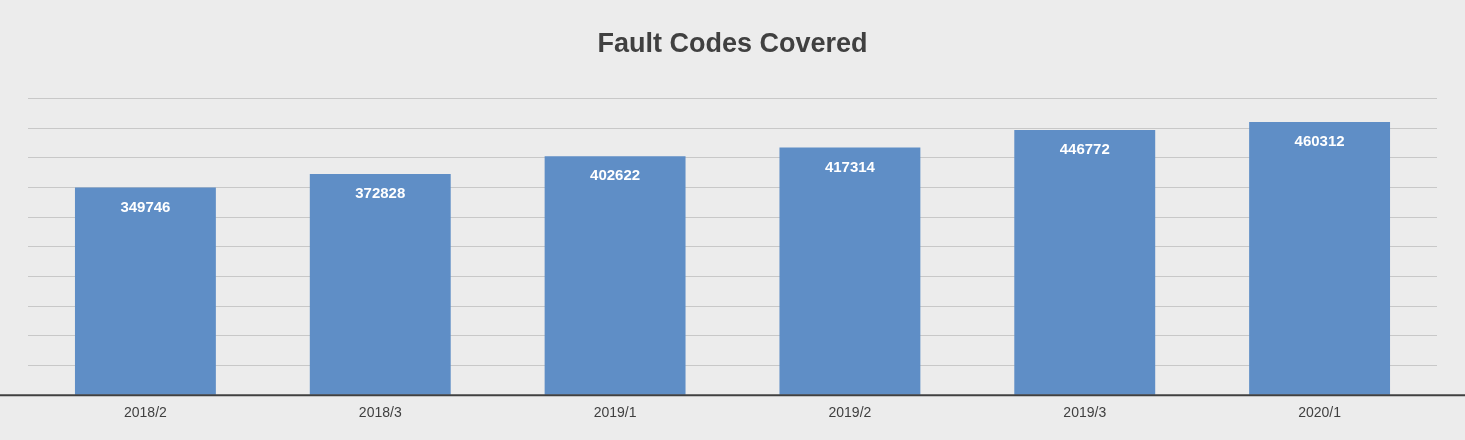 This screenshot has height=440, width=1465. Describe the element at coordinates (732, 42) in the screenshot. I see `chart-title: Fault Codes Covered` at that location.